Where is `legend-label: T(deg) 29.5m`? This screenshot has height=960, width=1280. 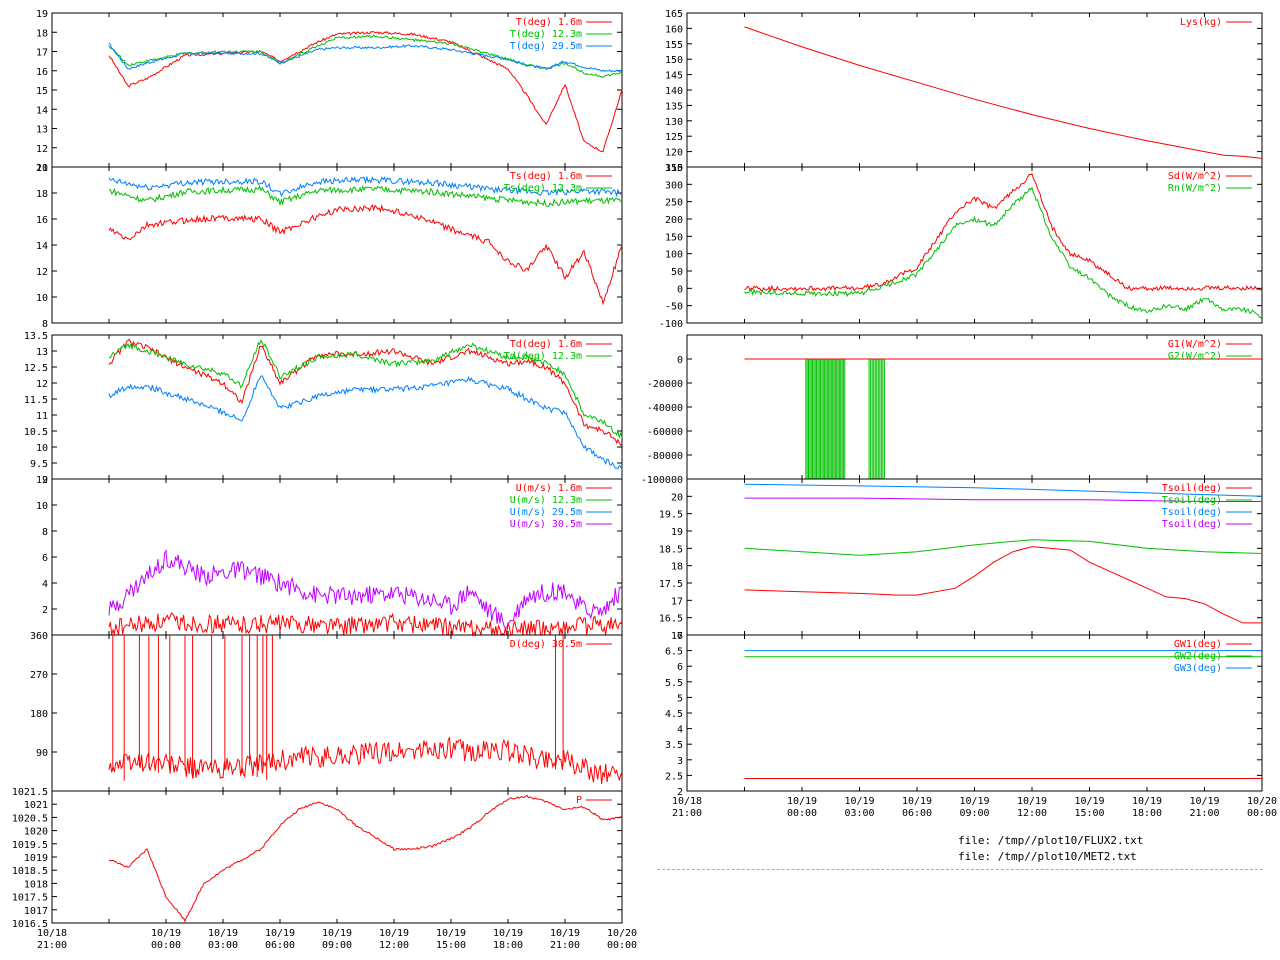 legend-label: T(deg) 29.5m is located at coordinates (546, 46).